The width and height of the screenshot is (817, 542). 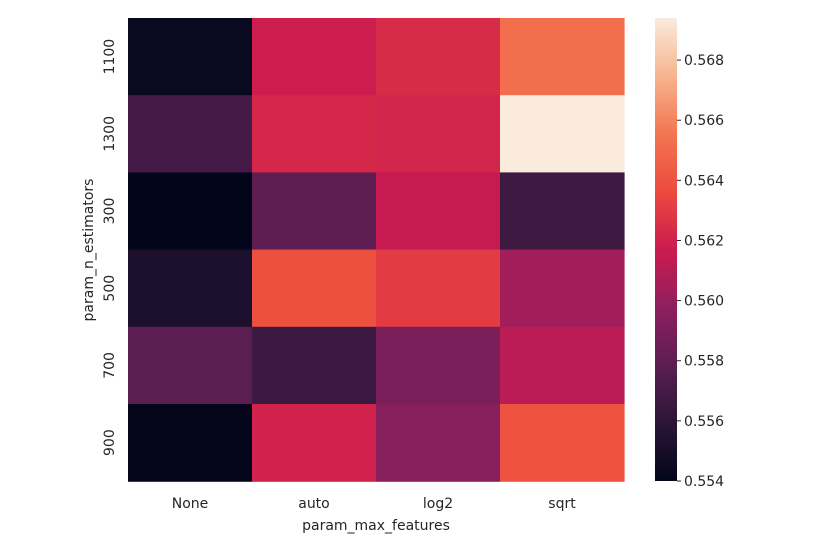 What do you see at coordinates (110, 211) in the screenshot?
I see `y-tick-label: 300` at bounding box center [110, 211].